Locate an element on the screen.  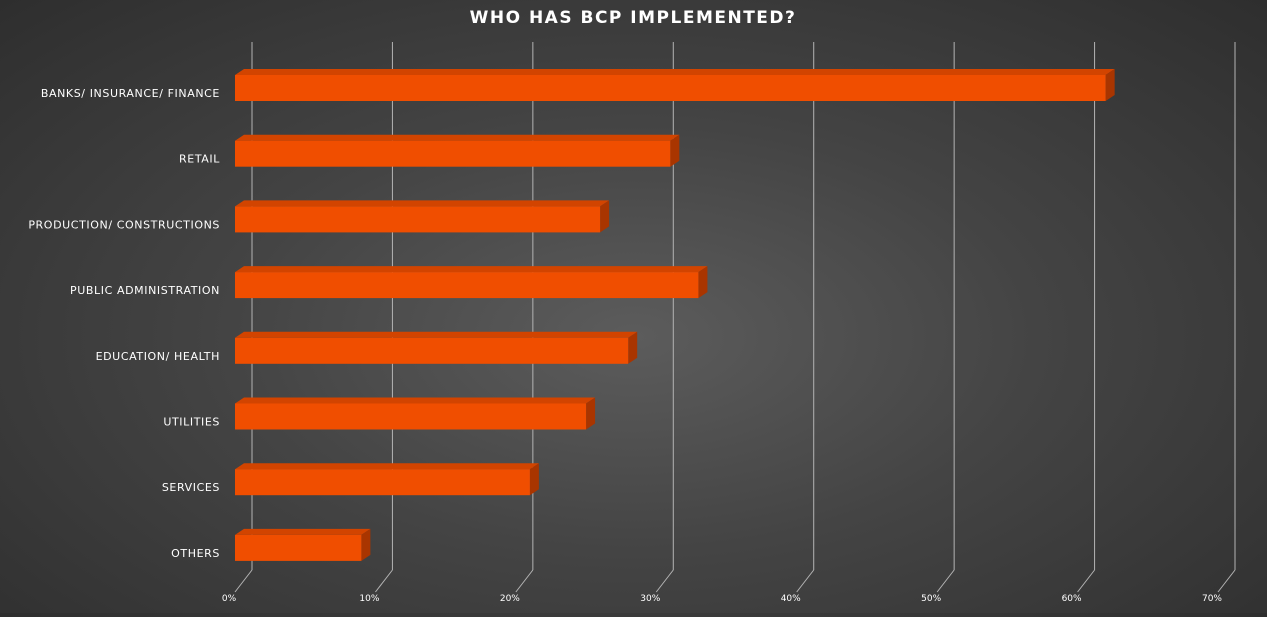
category-label: SERVICES is located at coordinates (191, 487).